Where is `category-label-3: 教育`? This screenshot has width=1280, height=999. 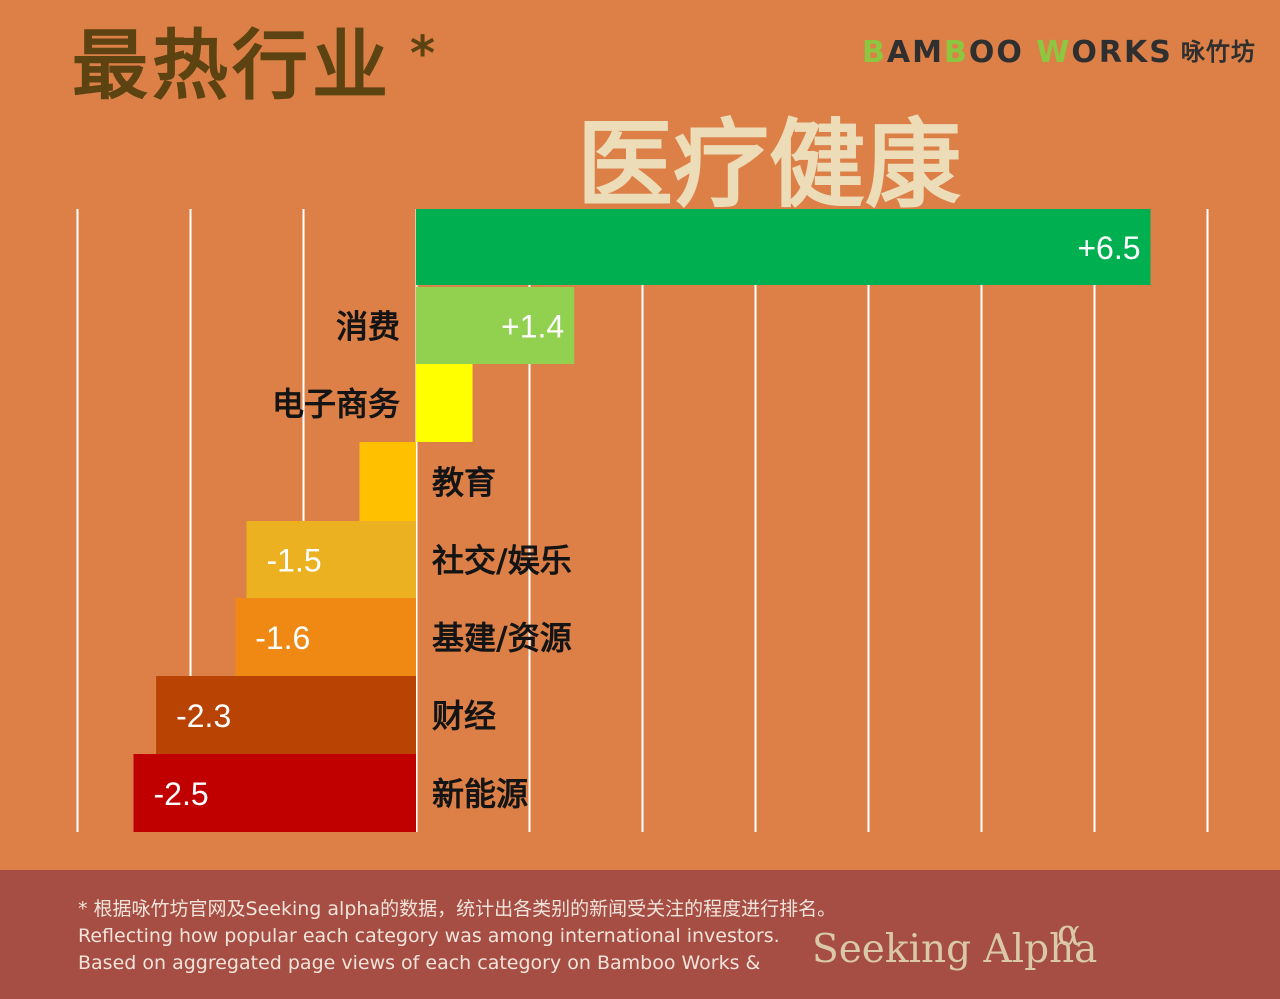 category-label-3: 教育 is located at coordinates (464, 483).